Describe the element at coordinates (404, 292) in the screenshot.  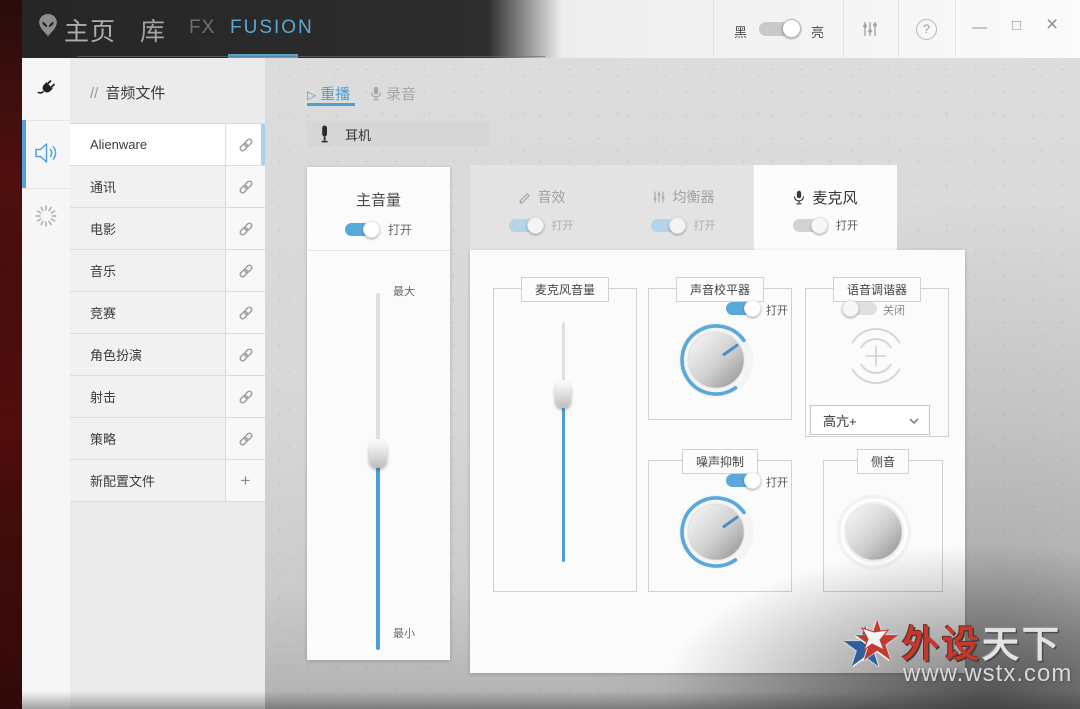
I see `max-label: 最大` at that location.